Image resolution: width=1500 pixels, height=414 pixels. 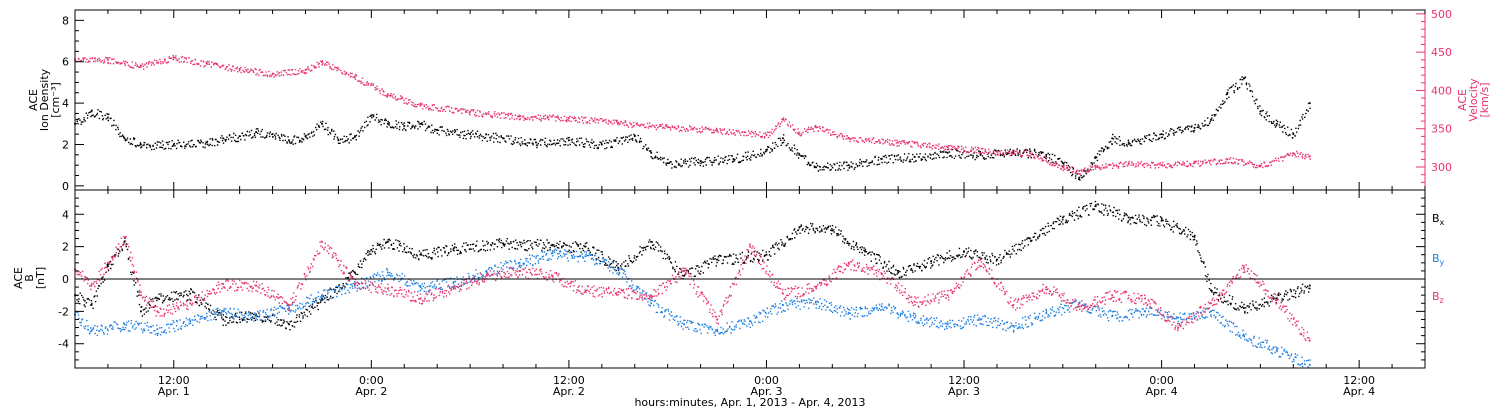 I want to click on bottom-left-tick-label-2: 2, so click(x=65, y=247).